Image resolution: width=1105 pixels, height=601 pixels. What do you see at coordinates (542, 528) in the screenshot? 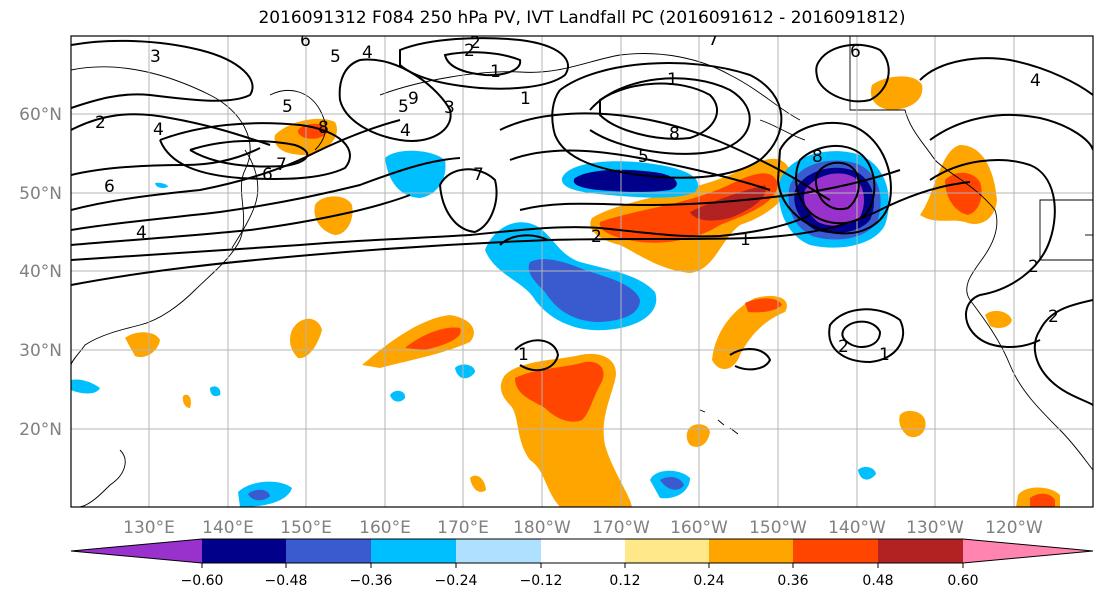
I see `longitude-label: 180°W` at bounding box center [542, 528].